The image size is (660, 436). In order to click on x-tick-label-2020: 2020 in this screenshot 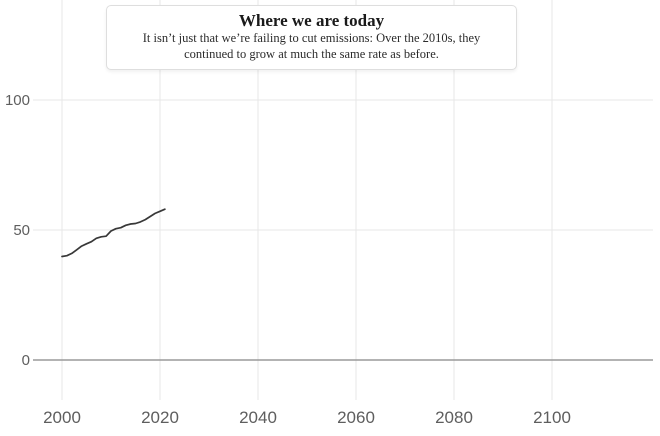, I will do `click(160, 417)`.